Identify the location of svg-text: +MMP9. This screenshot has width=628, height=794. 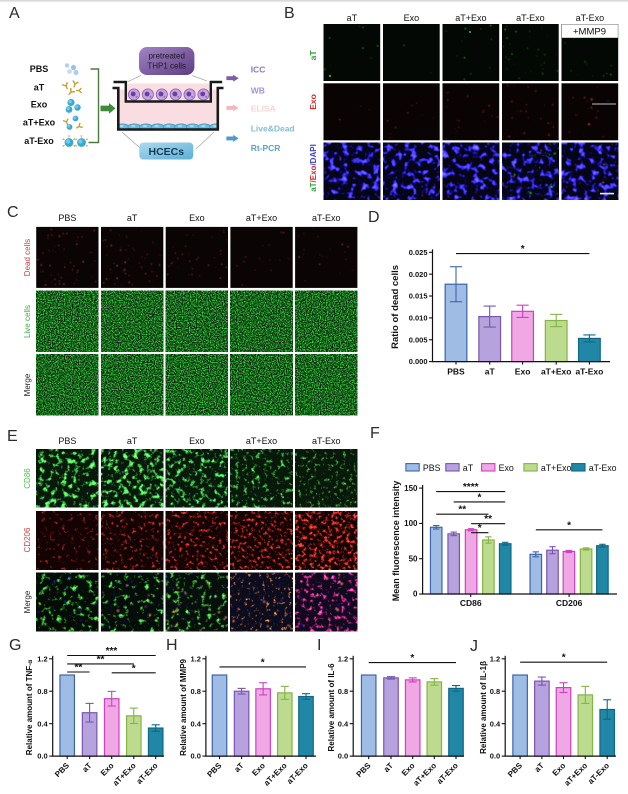
(589, 32).